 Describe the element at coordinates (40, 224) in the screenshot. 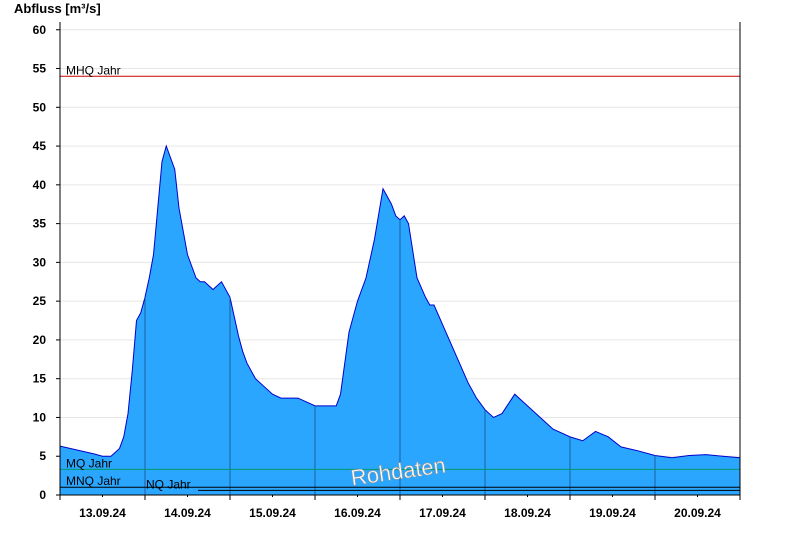

I see `y-tick-label: 35` at that location.